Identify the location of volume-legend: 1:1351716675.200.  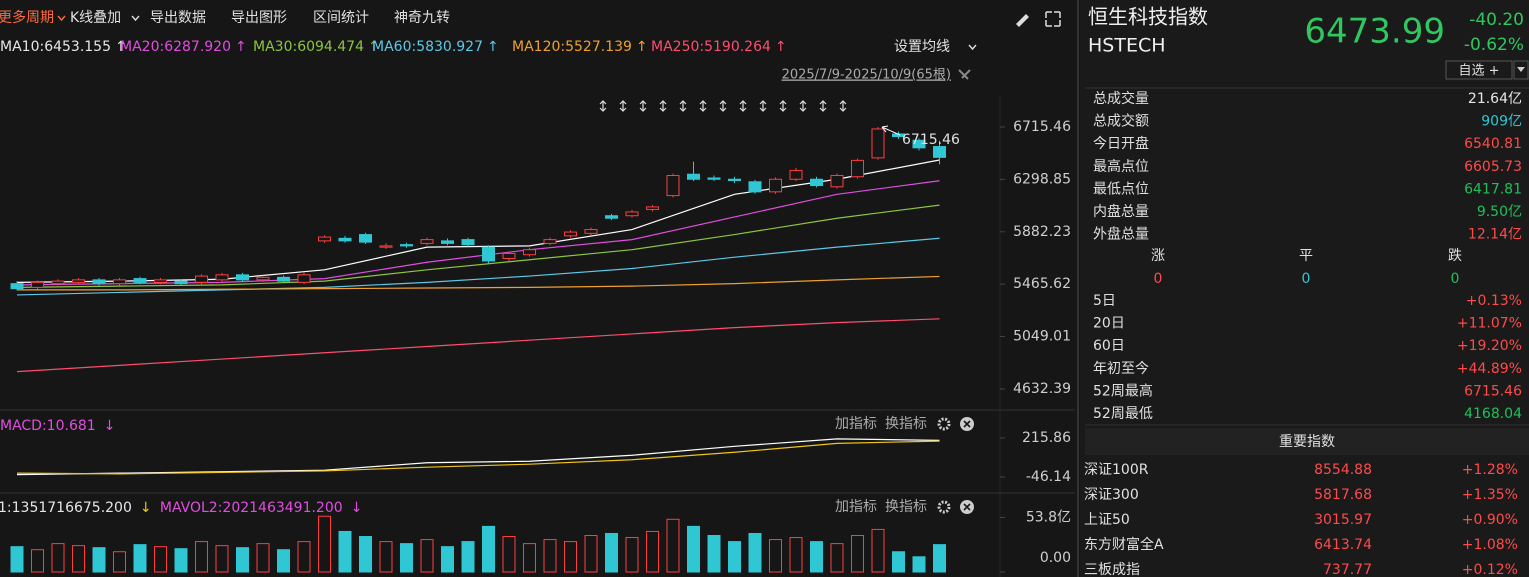
(66, 508).